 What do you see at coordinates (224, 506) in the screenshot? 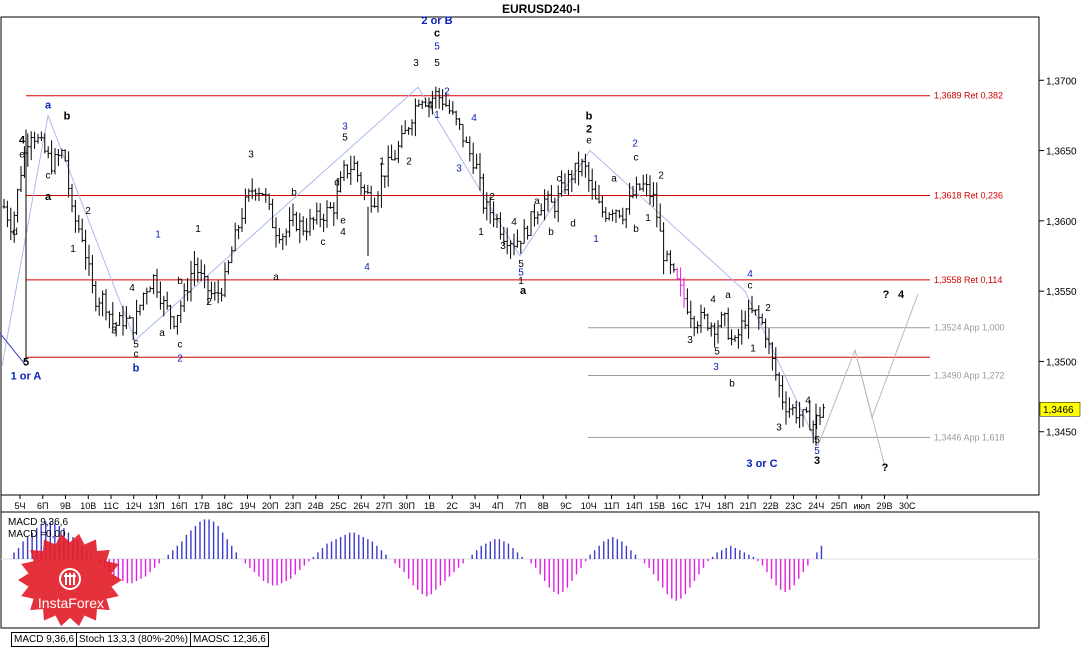
I see `x-tick-label: 18С` at bounding box center [224, 506].